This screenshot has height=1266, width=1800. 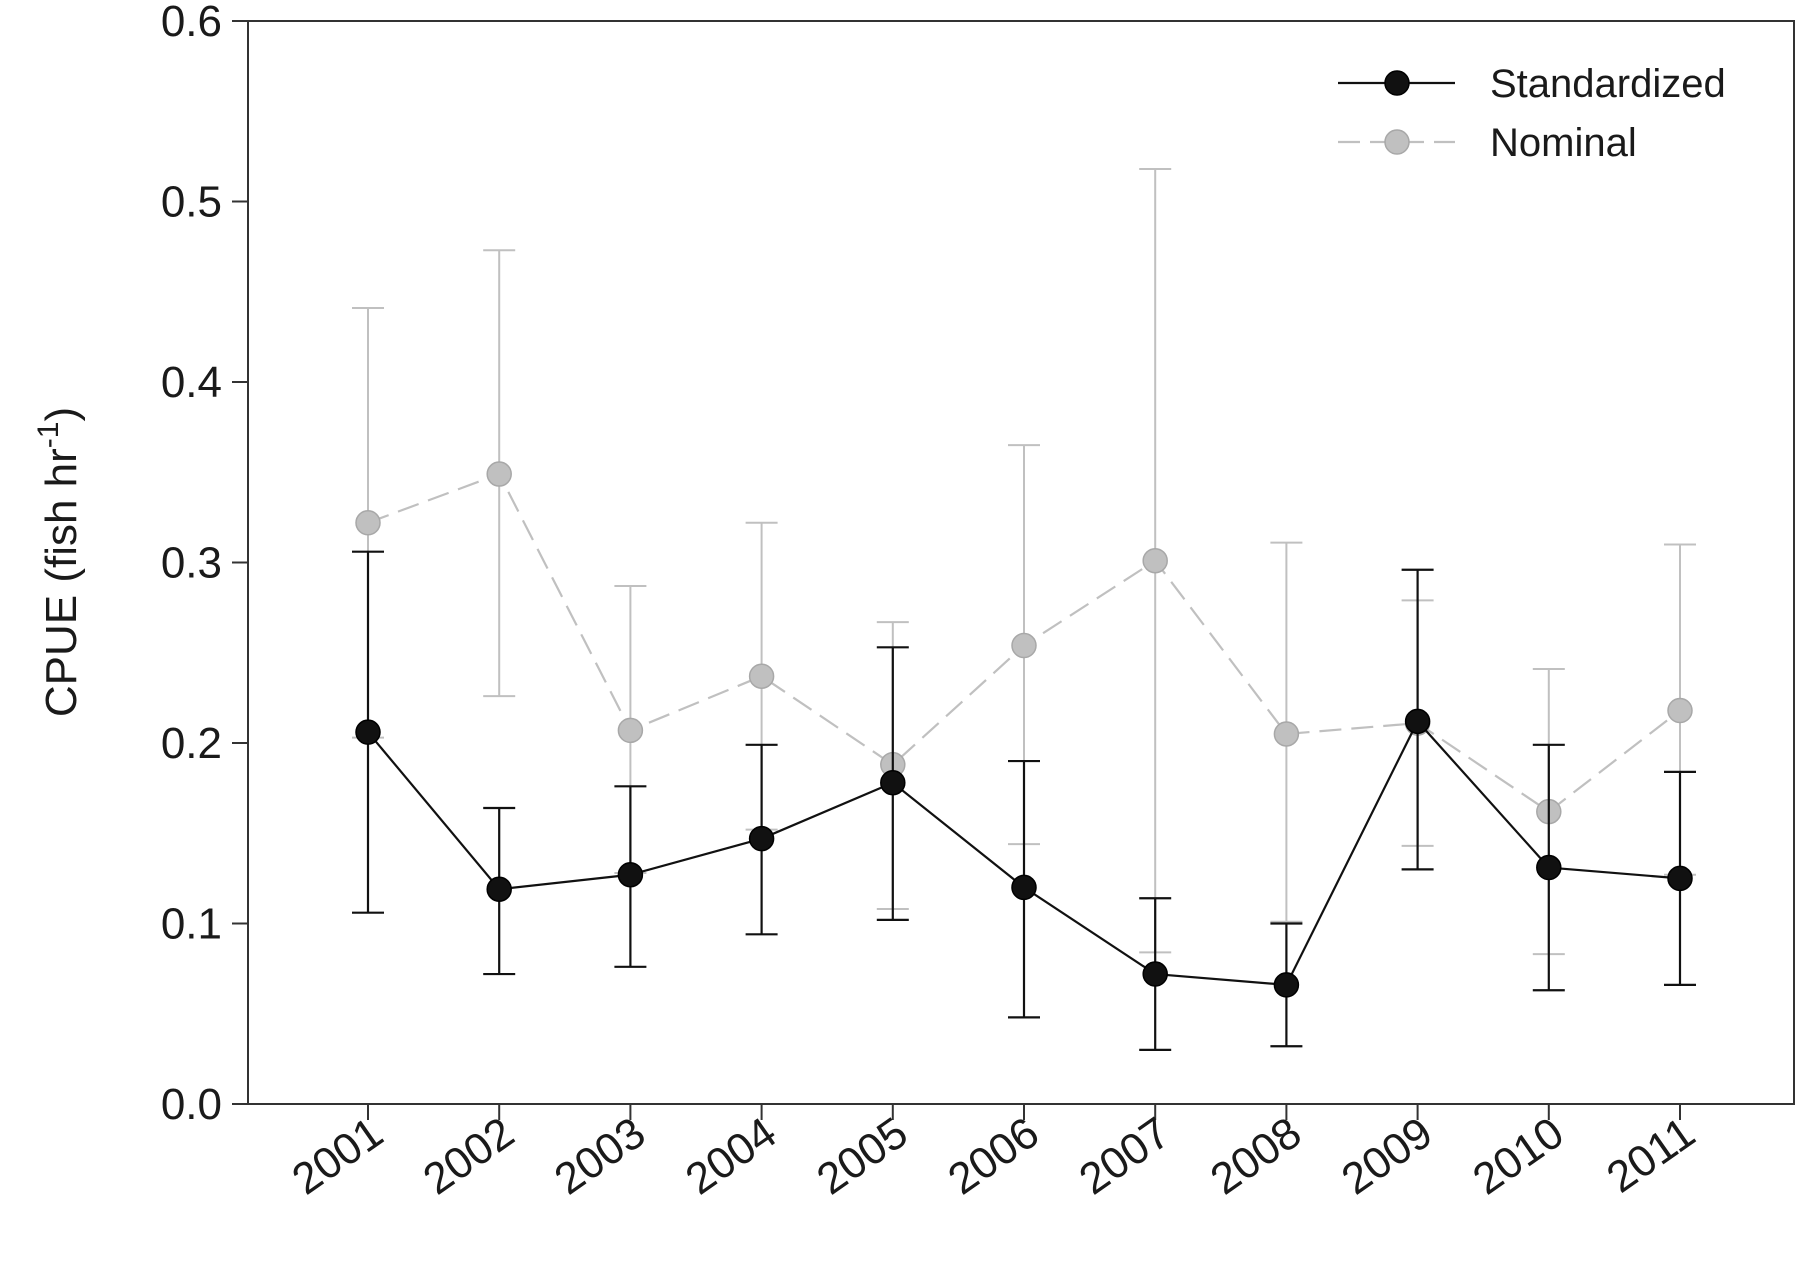 What do you see at coordinates (1518, 1156) in the screenshot?
I see `x-tick-label: 2010` at bounding box center [1518, 1156].